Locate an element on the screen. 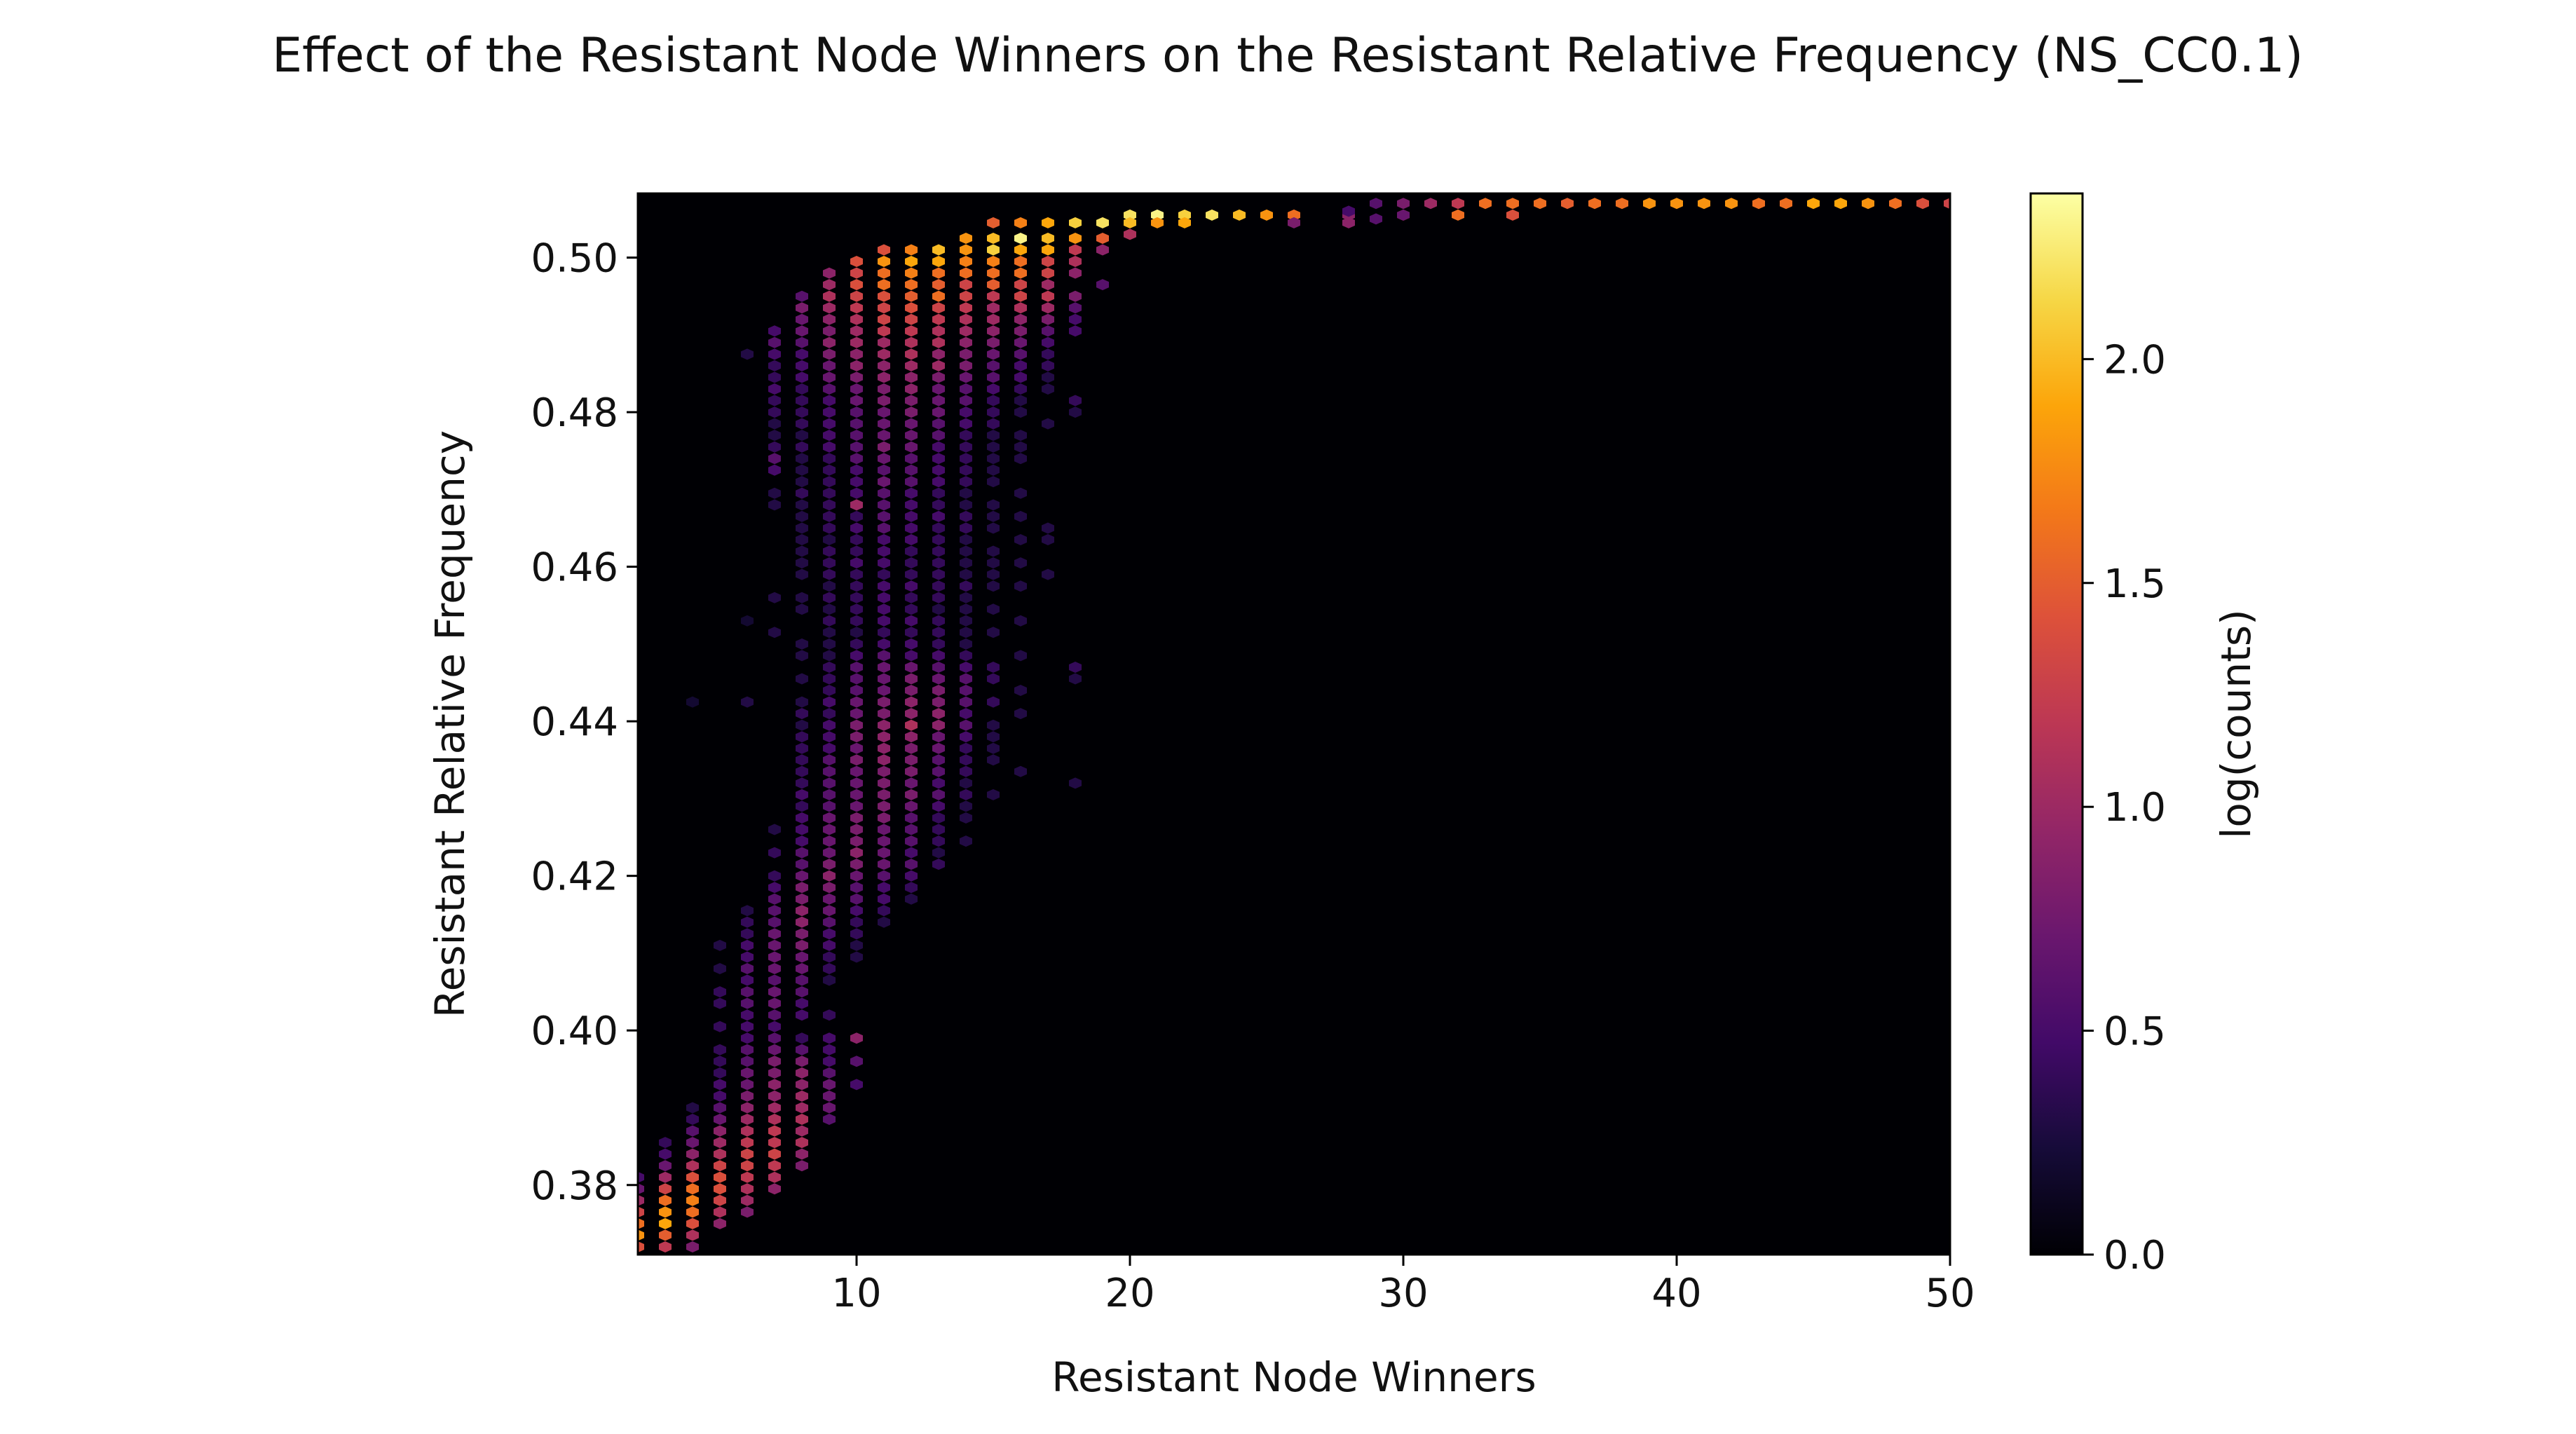 This screenshot has height=1434, width=2576. y-tick-label: 0.46 is located at coordinates (574, 568).